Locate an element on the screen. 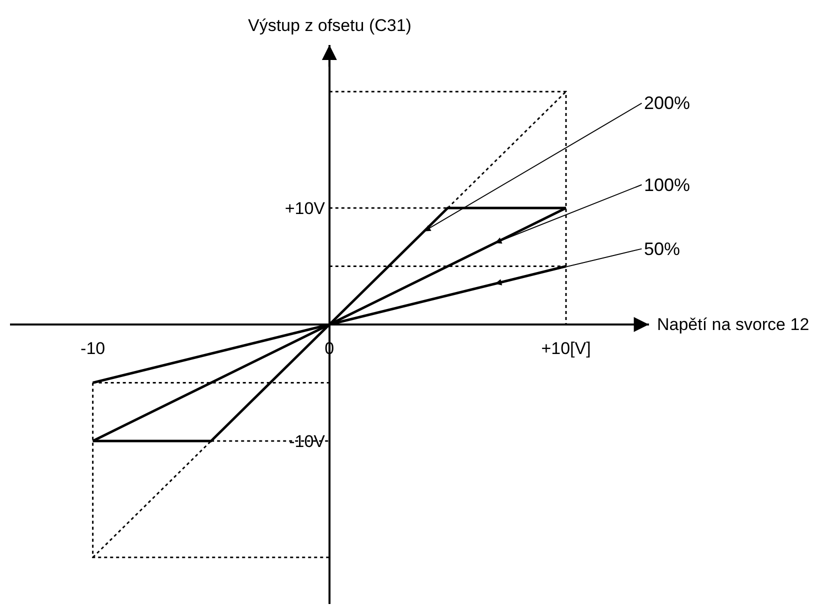 The width and height of the screenshot is (839, 614). x-tick-label: -10 is located at coordinates (93, 348).